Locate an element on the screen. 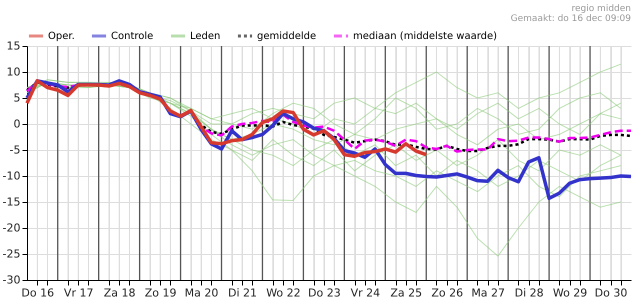  y-tick-label: -25 is located at coordinates (11, 254).